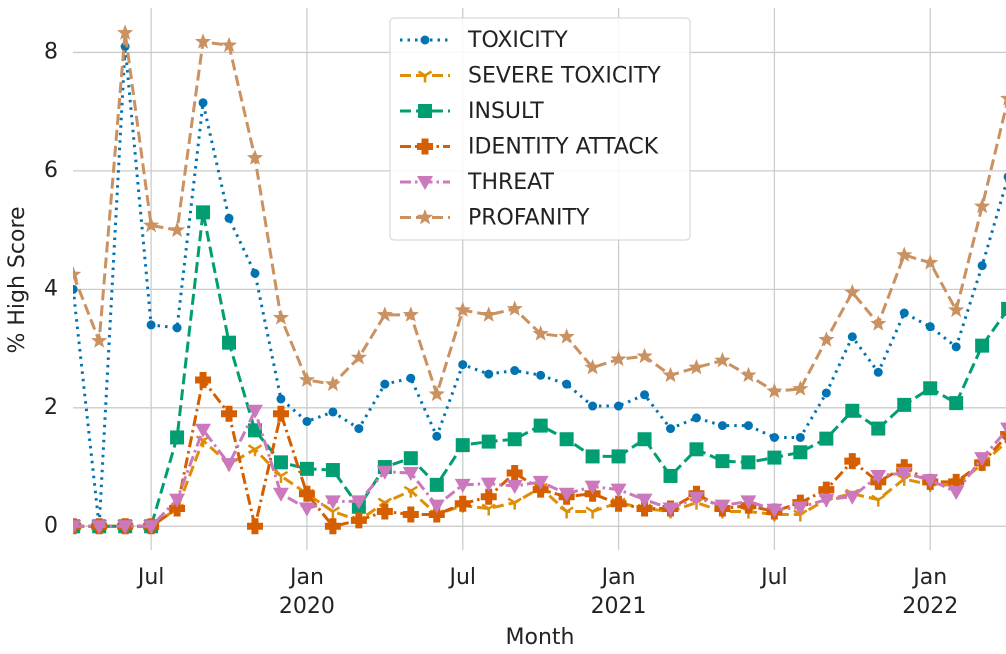 The height and width of the screenshot is (654, 1006). What do you see at coordinates (511, 182) in the screenshot?
I see `legend-label: THREAT` at bounding box center [511, 182].